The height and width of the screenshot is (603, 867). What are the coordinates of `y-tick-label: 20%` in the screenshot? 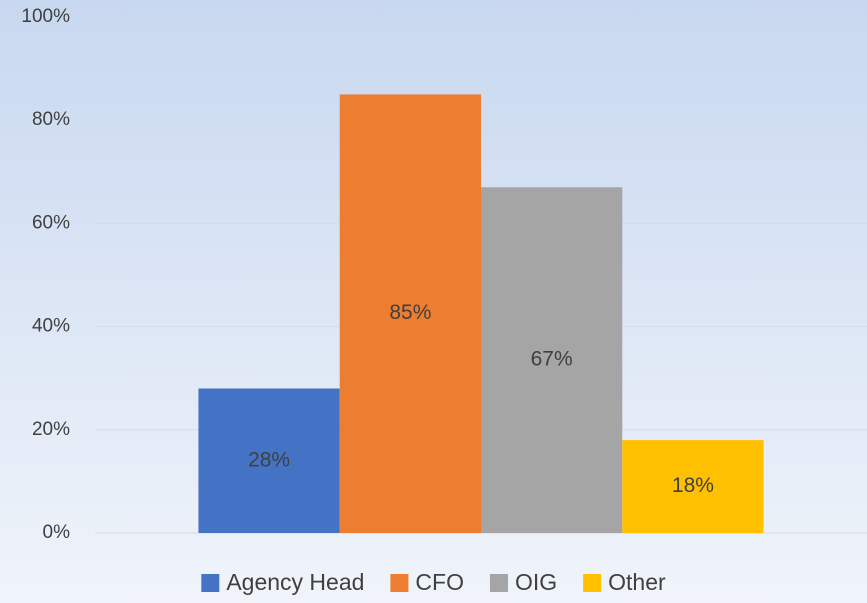 It's located at (51, 429).